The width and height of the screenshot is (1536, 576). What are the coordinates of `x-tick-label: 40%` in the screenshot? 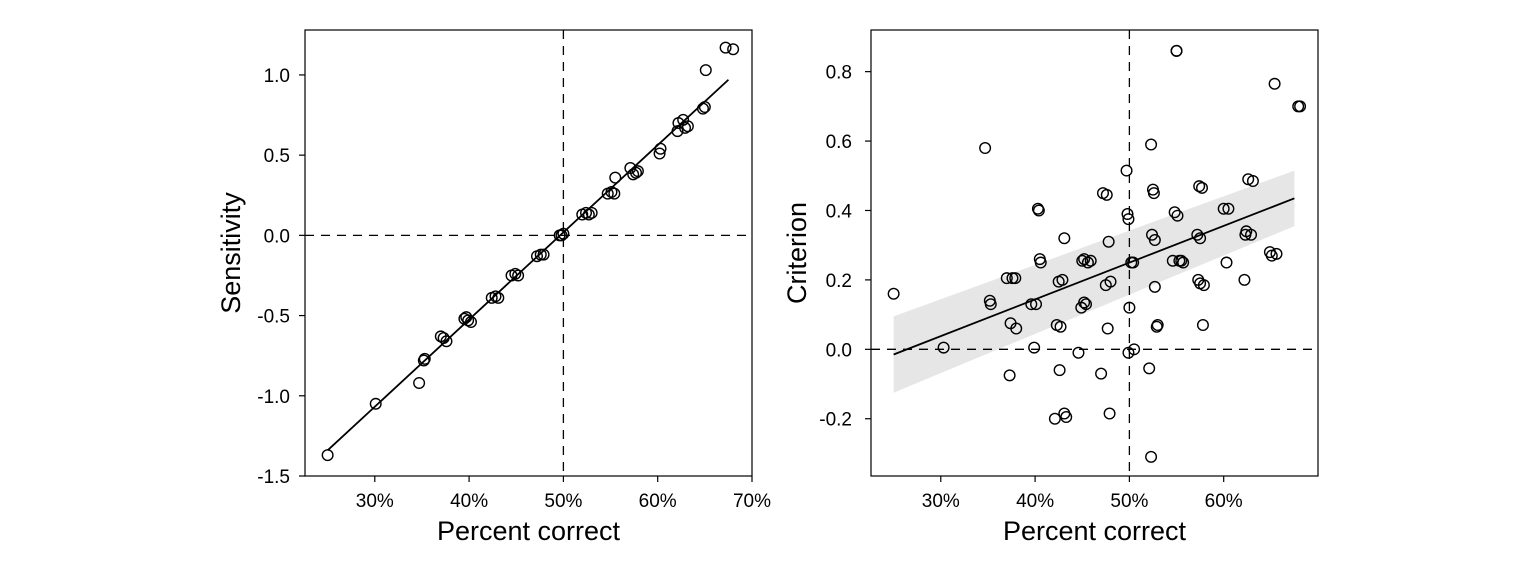 It's located at (1035, 501).